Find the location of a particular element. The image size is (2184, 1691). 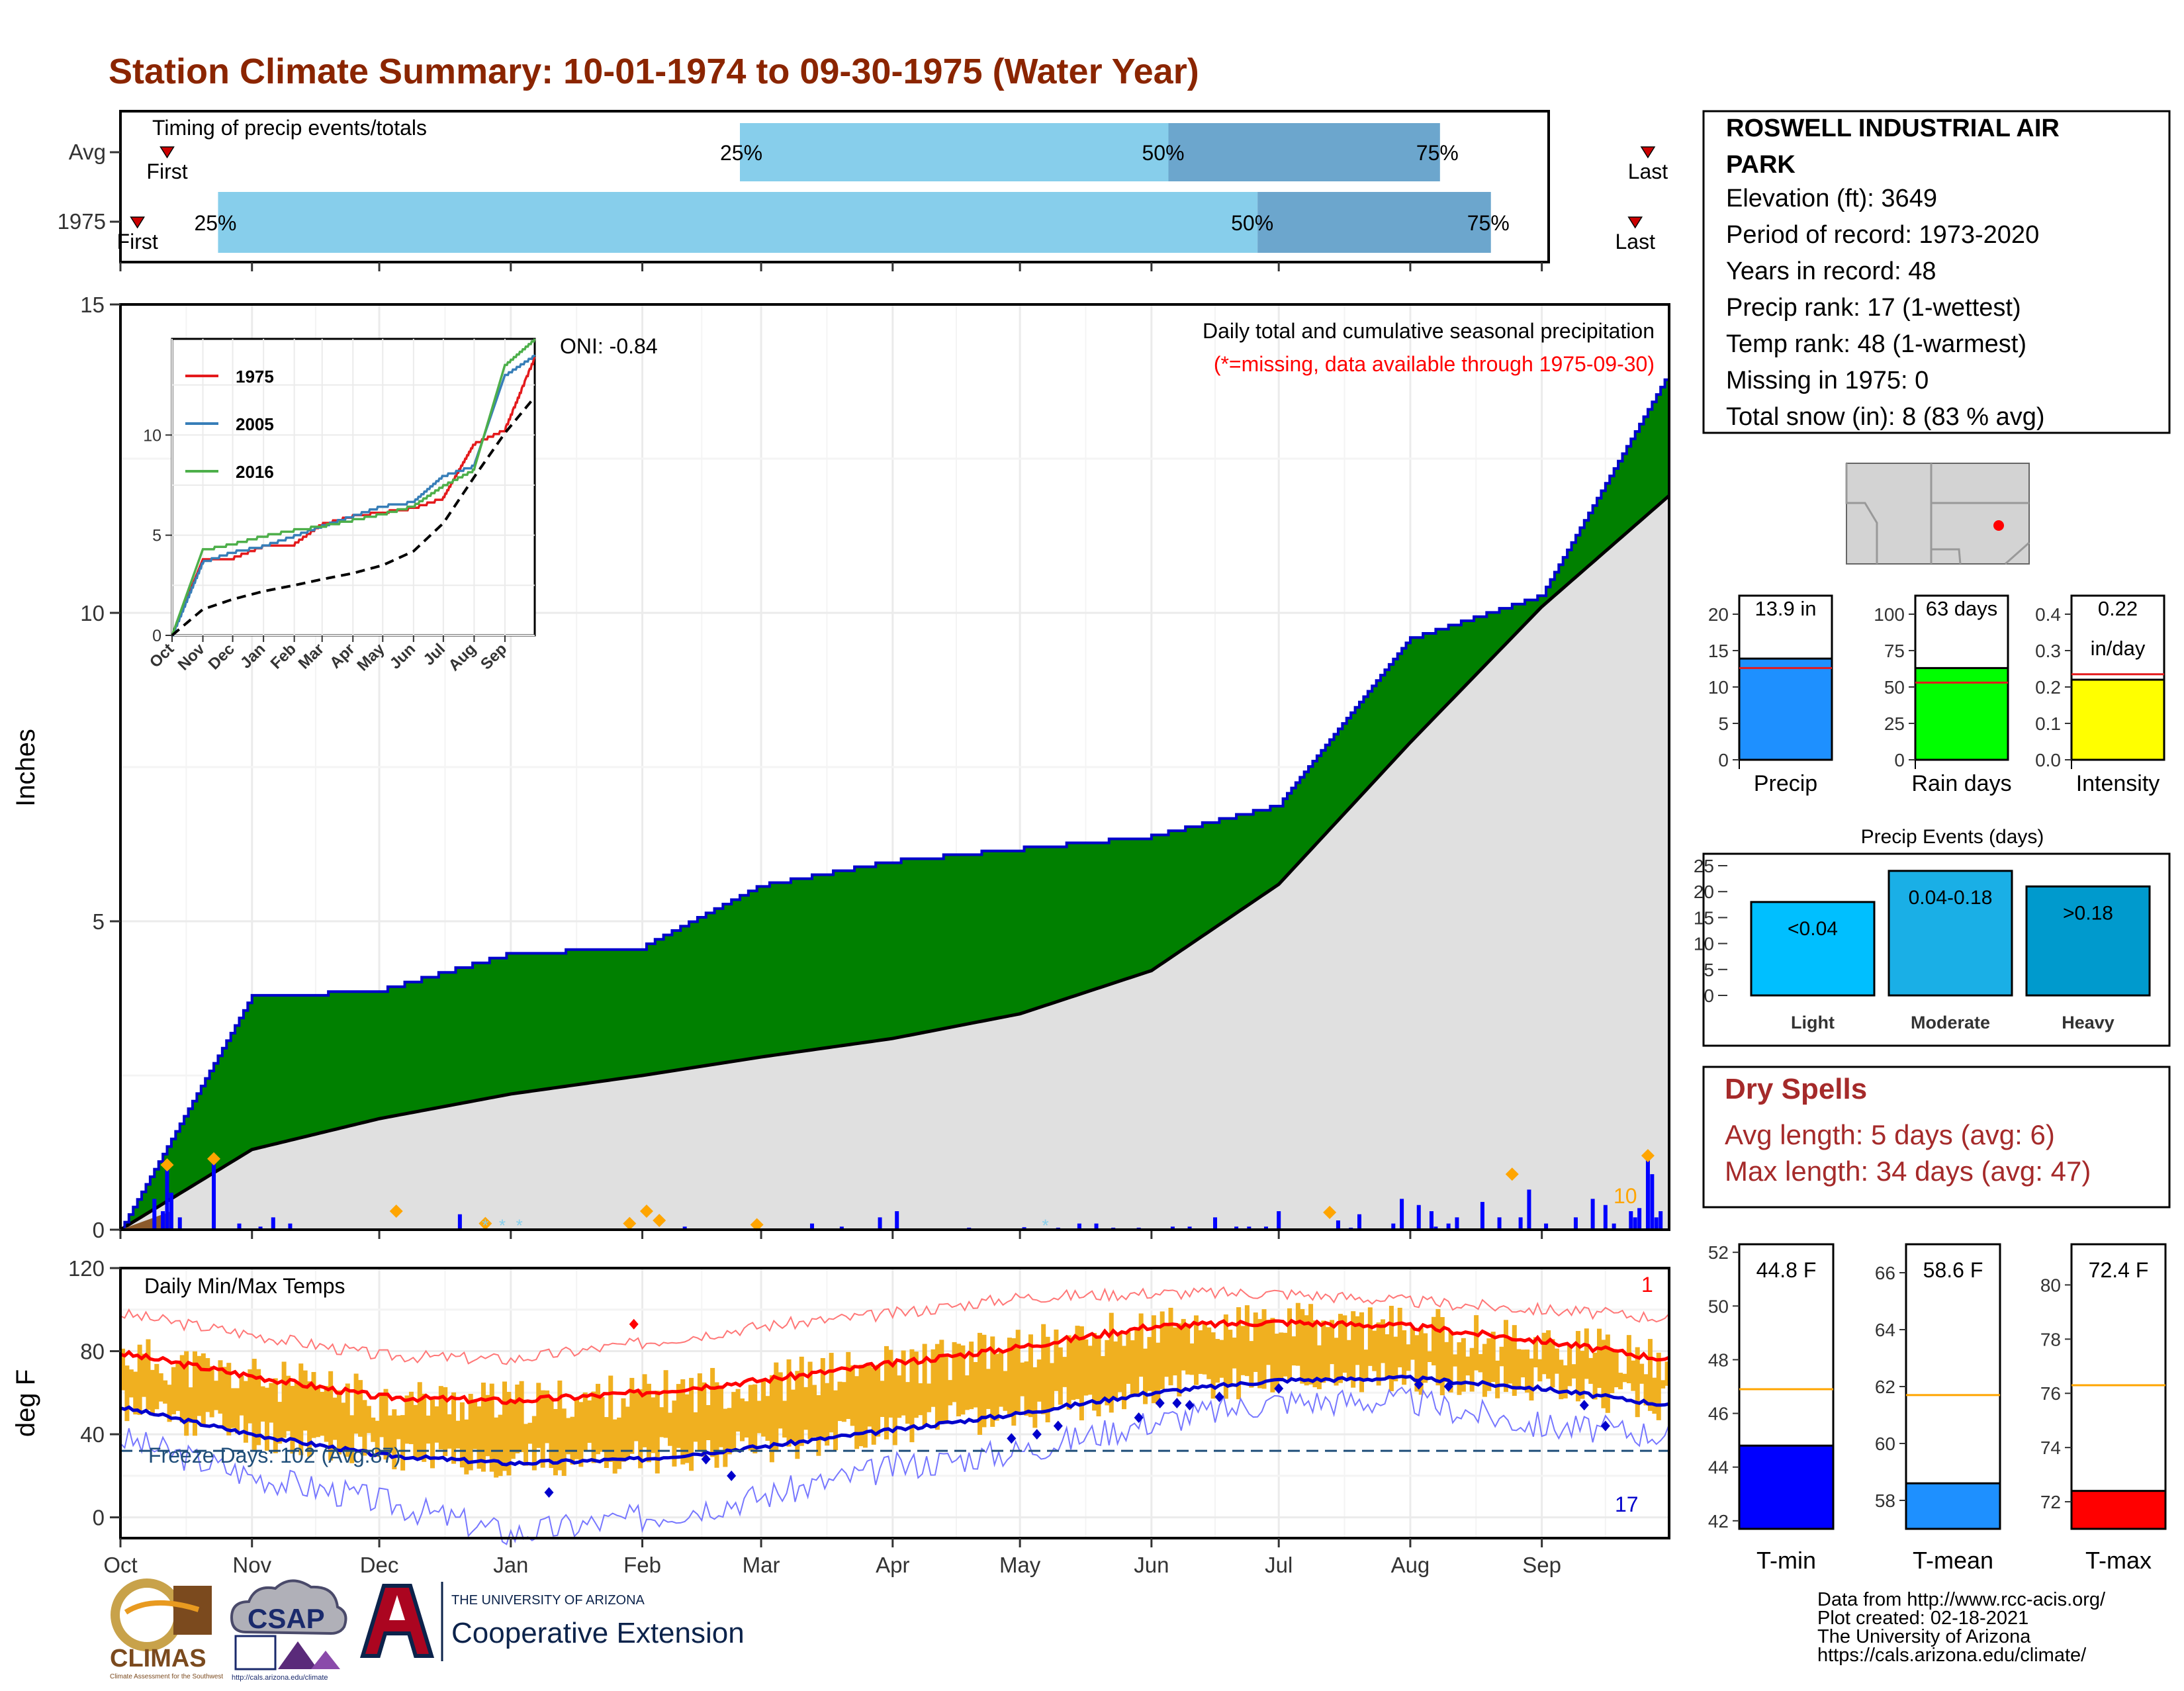

precip-events-category: Moderate is located at coordinates (1951, 1023).